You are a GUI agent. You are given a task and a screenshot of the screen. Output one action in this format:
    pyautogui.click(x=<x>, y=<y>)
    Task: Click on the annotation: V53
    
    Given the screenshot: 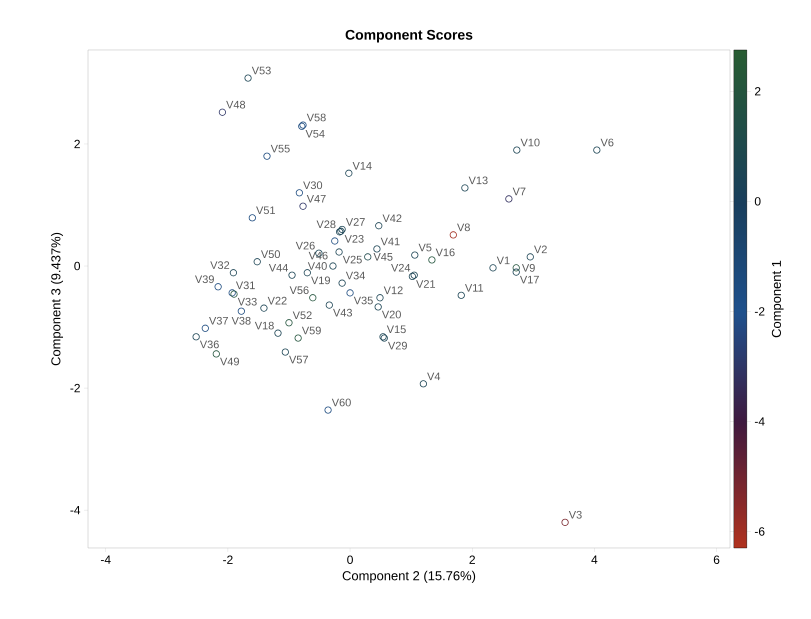 What is the action you would take?
    pyautogui.click(x=261, y=70)
    